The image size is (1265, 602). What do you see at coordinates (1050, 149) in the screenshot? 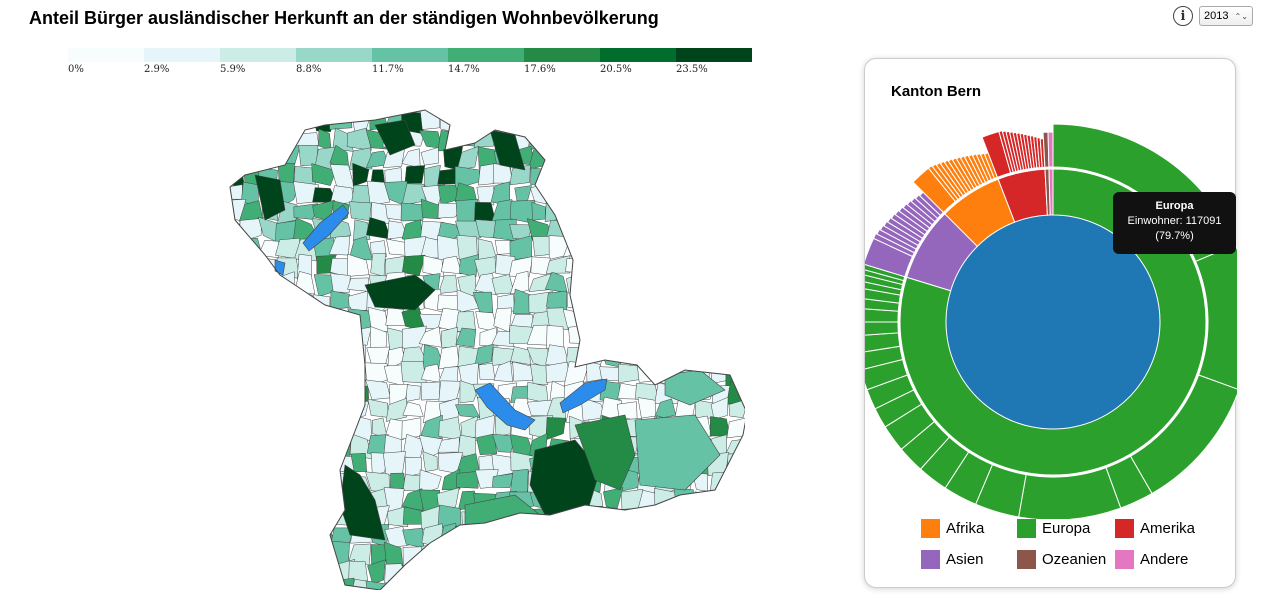
I see `outer-slice-andere` at bounding box center [1050, 149].